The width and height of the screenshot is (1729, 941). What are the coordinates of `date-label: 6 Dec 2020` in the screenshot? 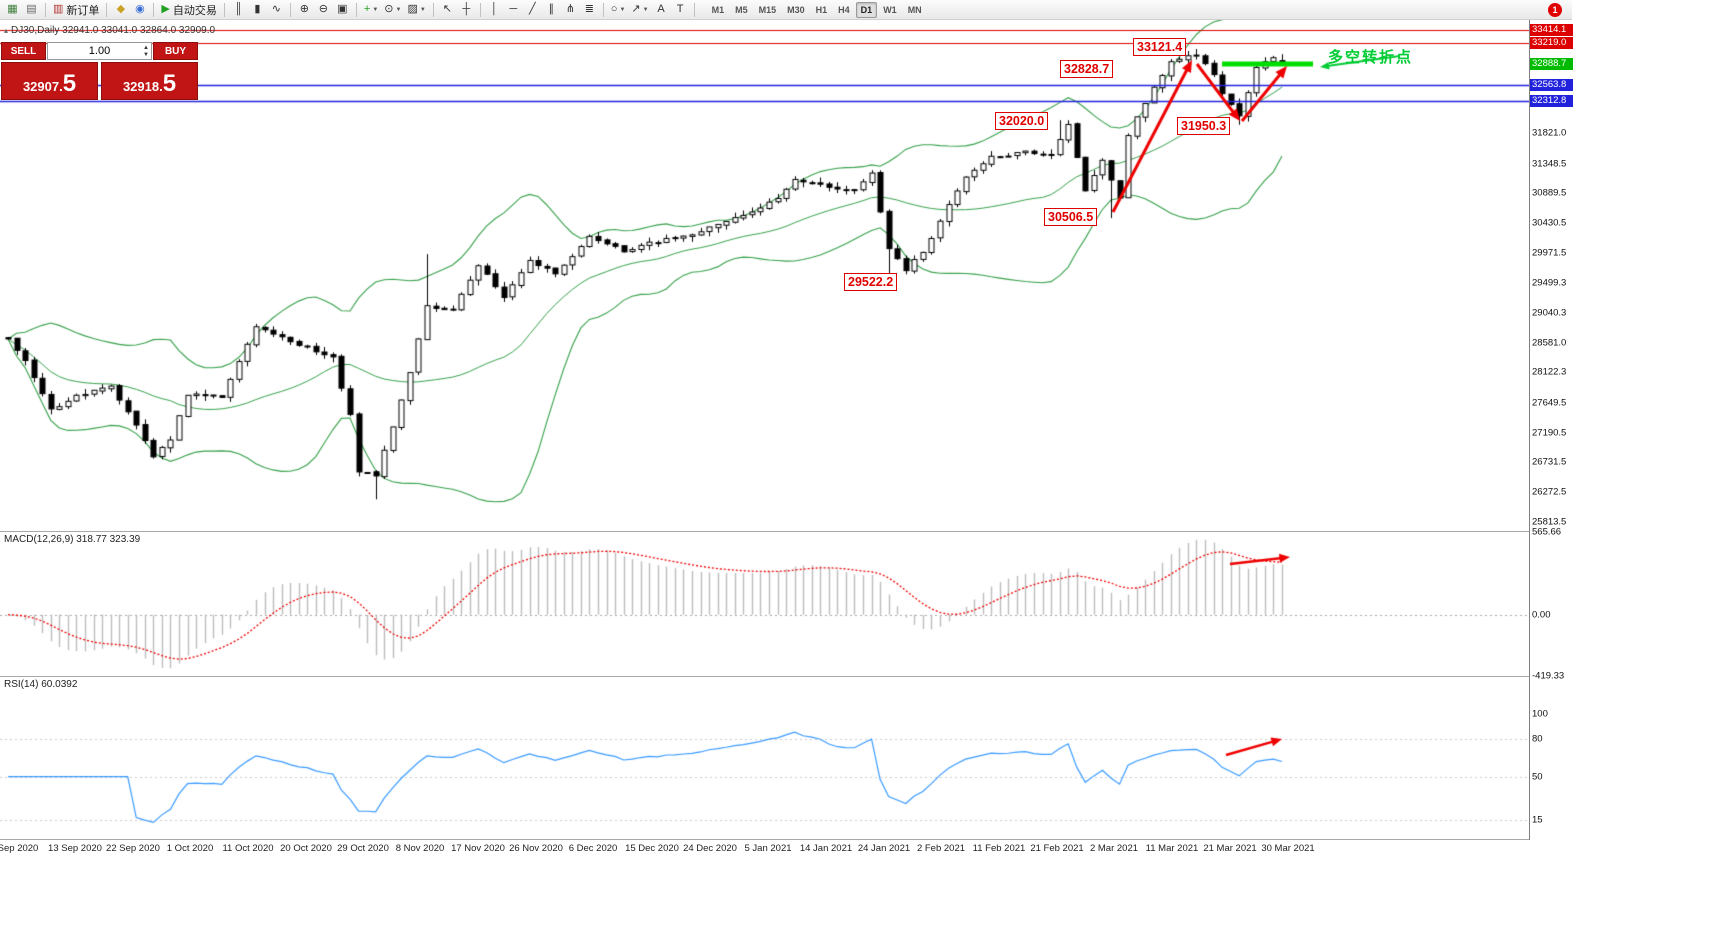 It's located at (593, 848).